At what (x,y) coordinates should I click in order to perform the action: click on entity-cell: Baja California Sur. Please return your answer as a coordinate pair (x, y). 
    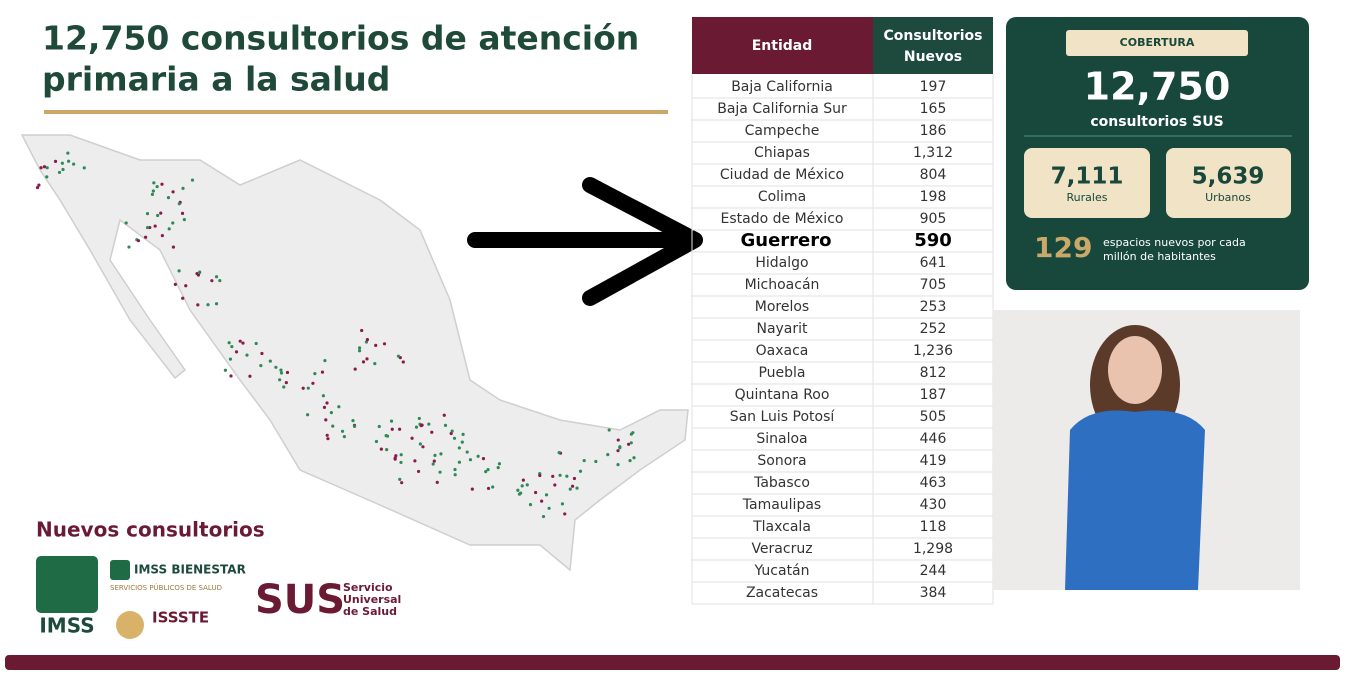
    Looking at the image, I should click on (782, 109).